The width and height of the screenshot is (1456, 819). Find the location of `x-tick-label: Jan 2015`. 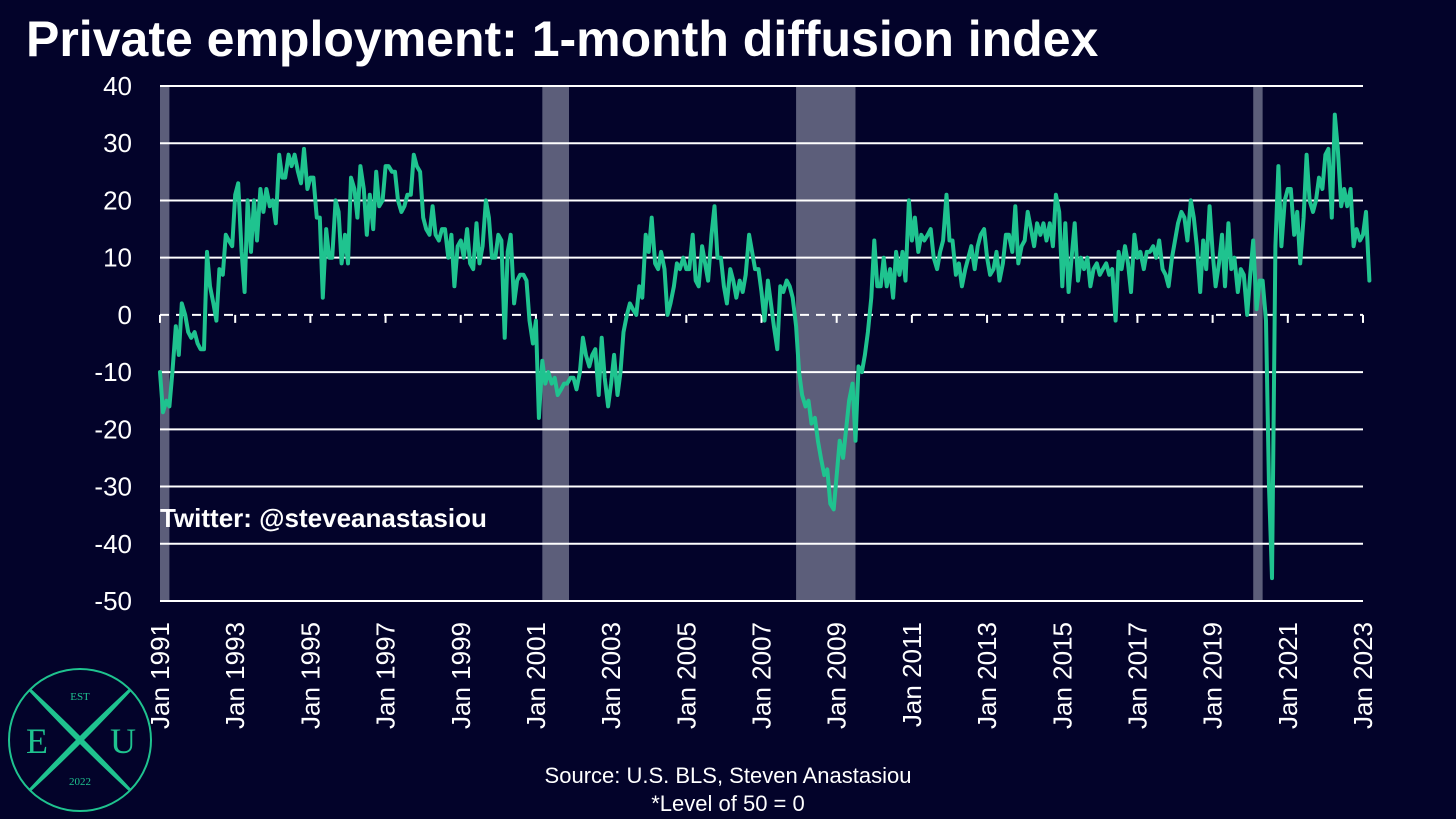

x-tick-label: Jan 2015 is located at coordinates (1062, 675).